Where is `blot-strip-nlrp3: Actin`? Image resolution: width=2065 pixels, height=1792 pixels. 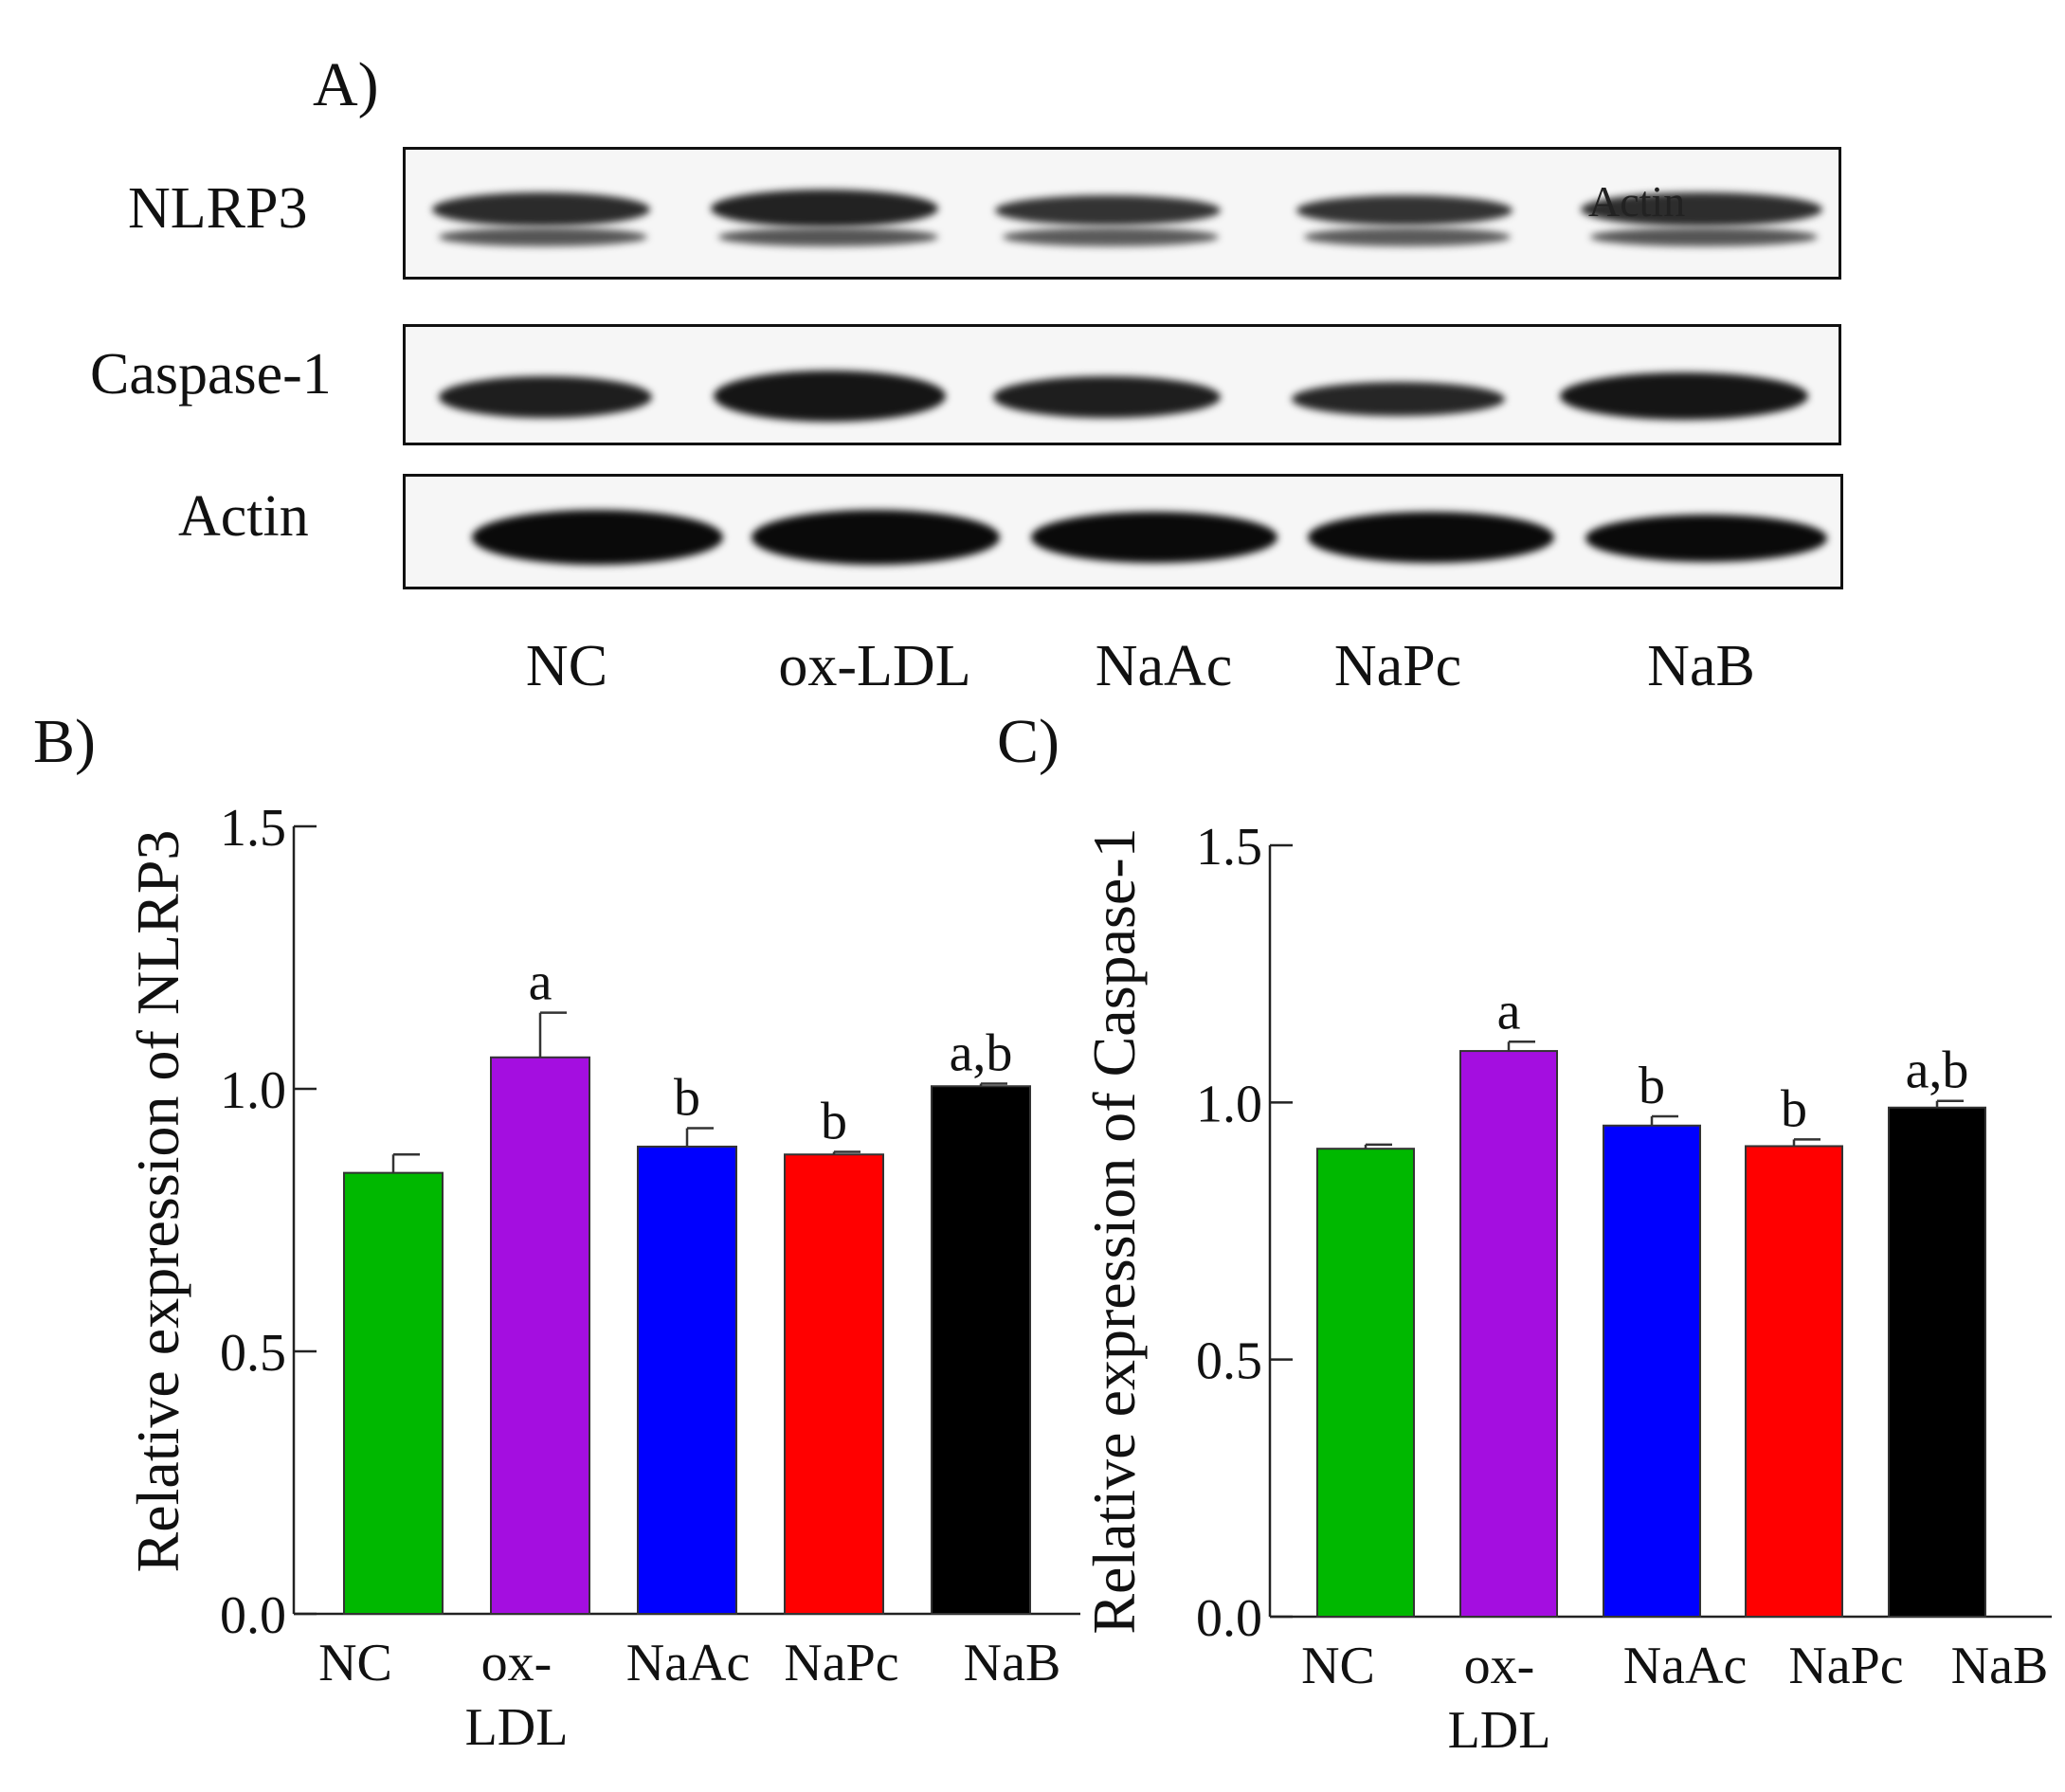
blot-strip-nlrp3: Actin is located at coordinates (1122, 214).